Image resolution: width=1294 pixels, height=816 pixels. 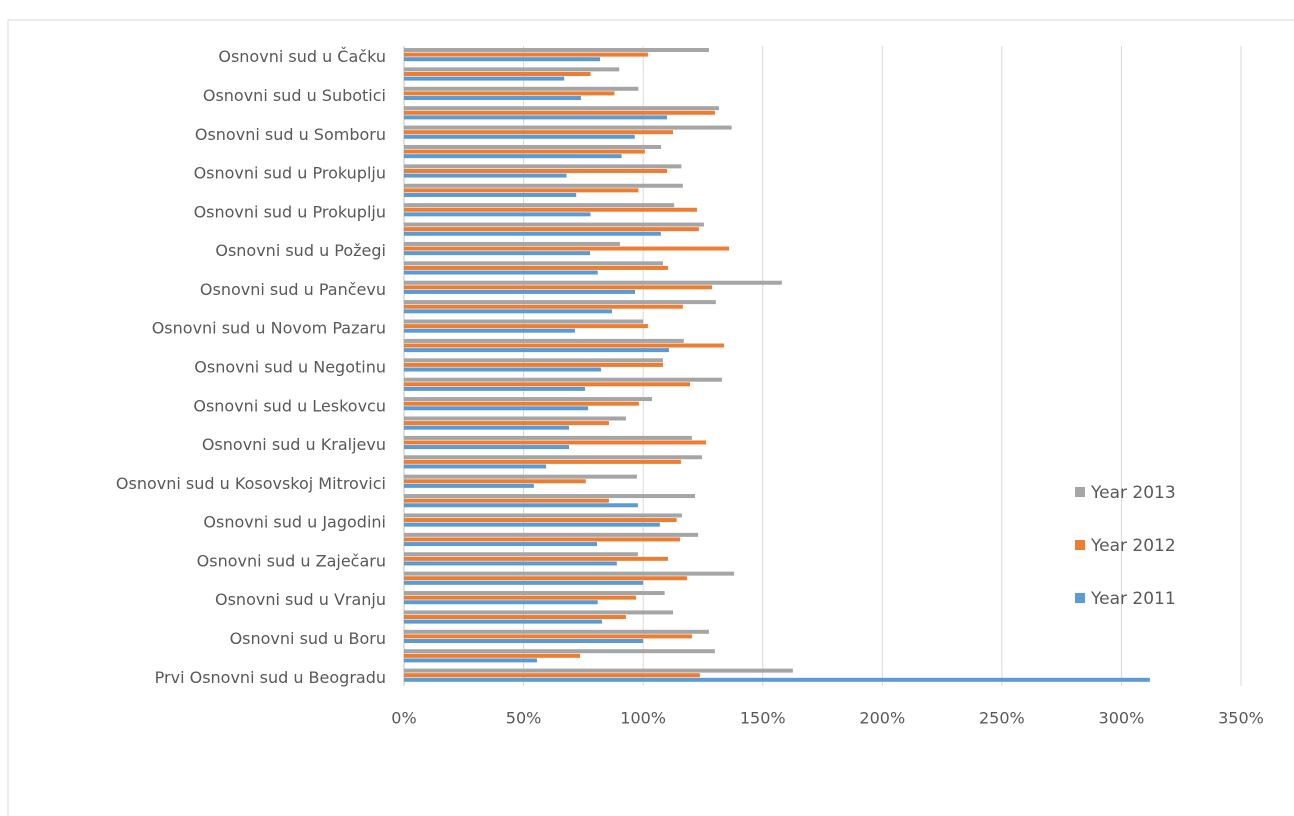 I want to click on y-tick-label: Osnovni sud u Kraljevu, so click(x=294, y=444).